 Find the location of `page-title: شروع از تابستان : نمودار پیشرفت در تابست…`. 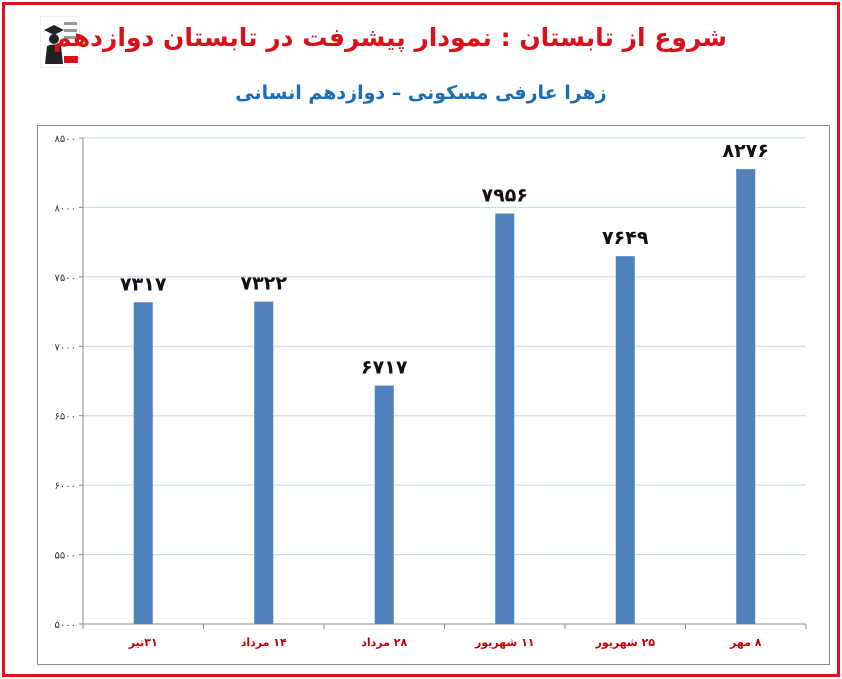

page-title: شروع از تابستان : نمودار پیشرفت در تابست… is located at coordinates (390, 37).